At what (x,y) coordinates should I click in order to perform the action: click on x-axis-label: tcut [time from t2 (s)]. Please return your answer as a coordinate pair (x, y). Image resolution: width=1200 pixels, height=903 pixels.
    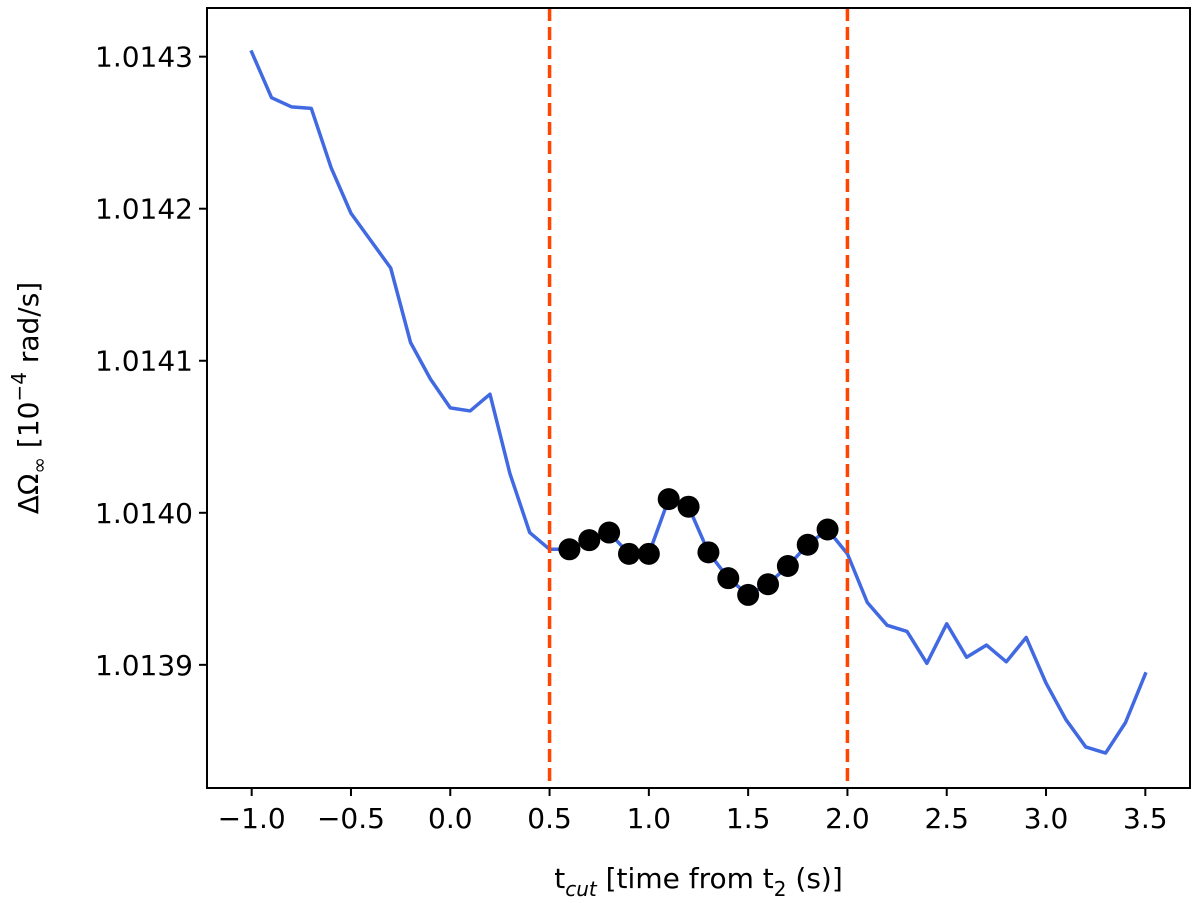
    Looking at the image, I should click on (698, 881).